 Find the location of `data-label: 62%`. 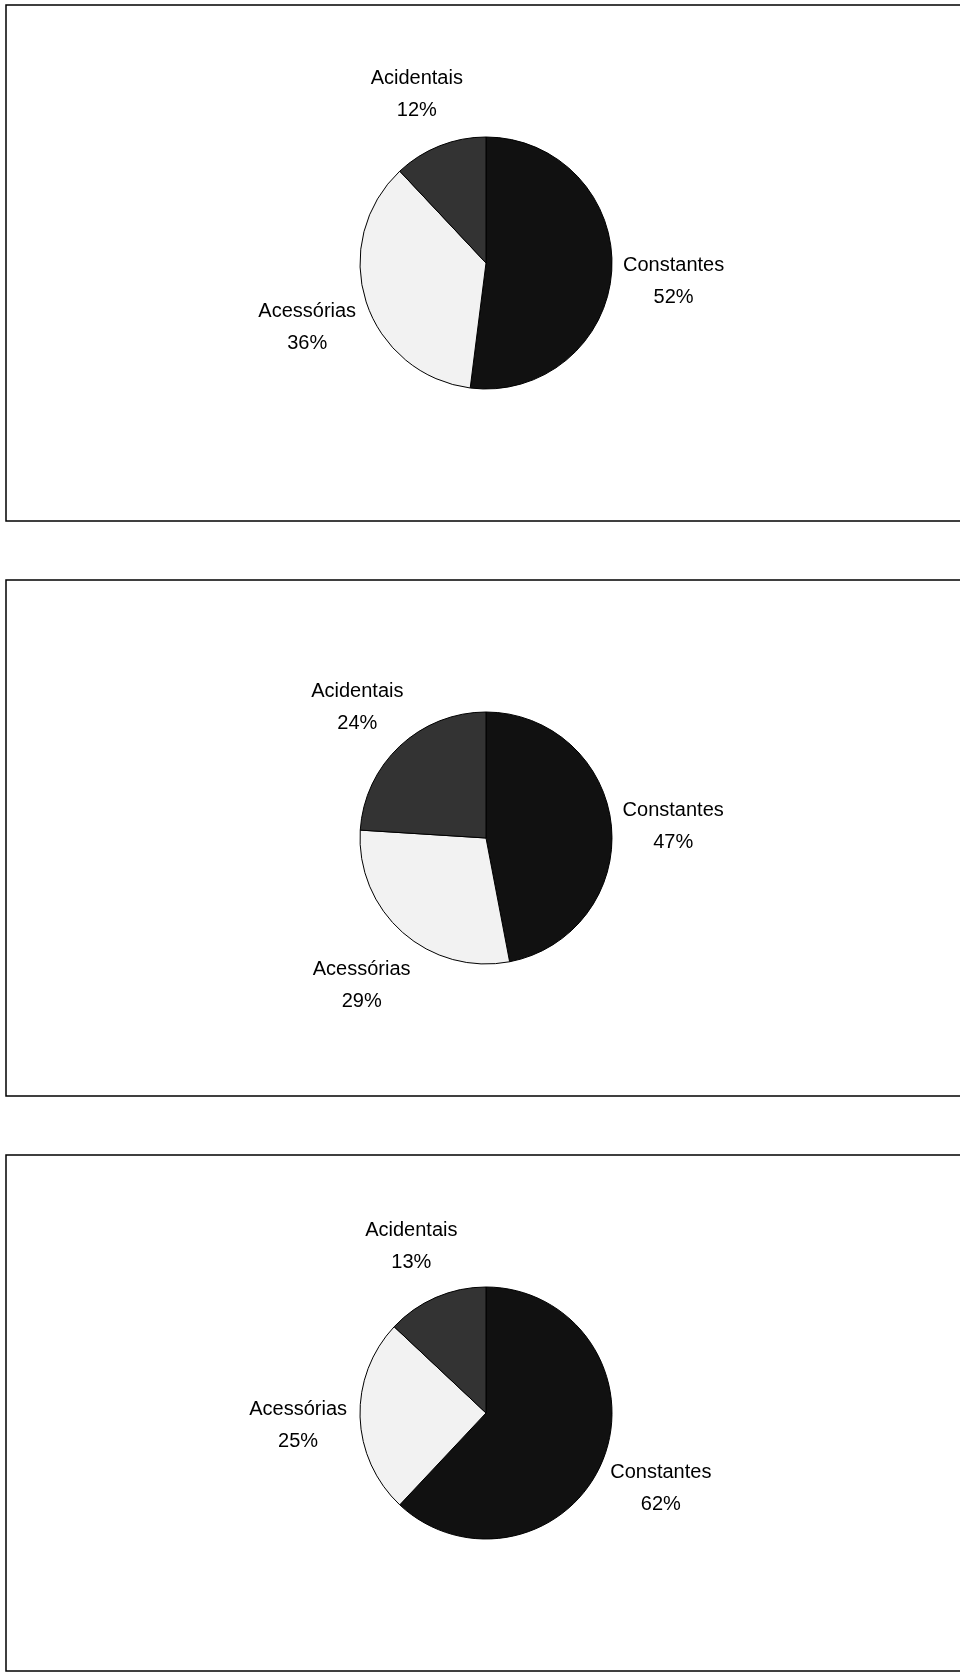

data-label: 62% is located at coordinates (661, 1503).